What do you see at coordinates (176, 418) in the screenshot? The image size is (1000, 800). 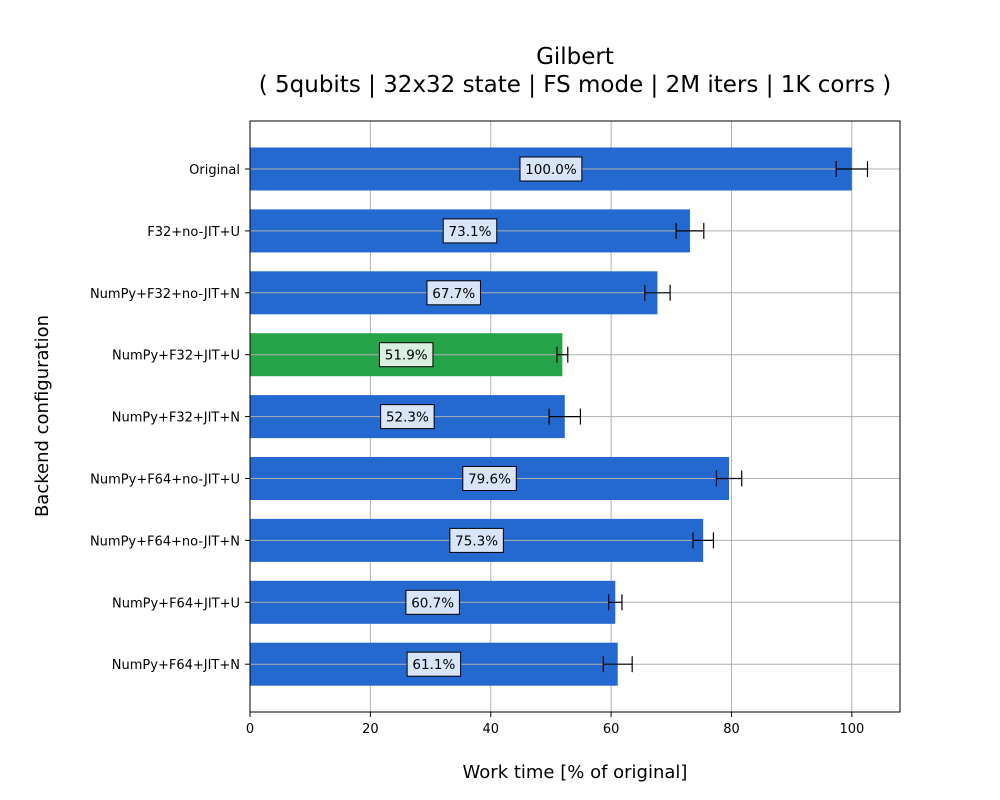 I see `y-tick-label: NumPy+F32+JIT+N` at bounding box center [176, 418].